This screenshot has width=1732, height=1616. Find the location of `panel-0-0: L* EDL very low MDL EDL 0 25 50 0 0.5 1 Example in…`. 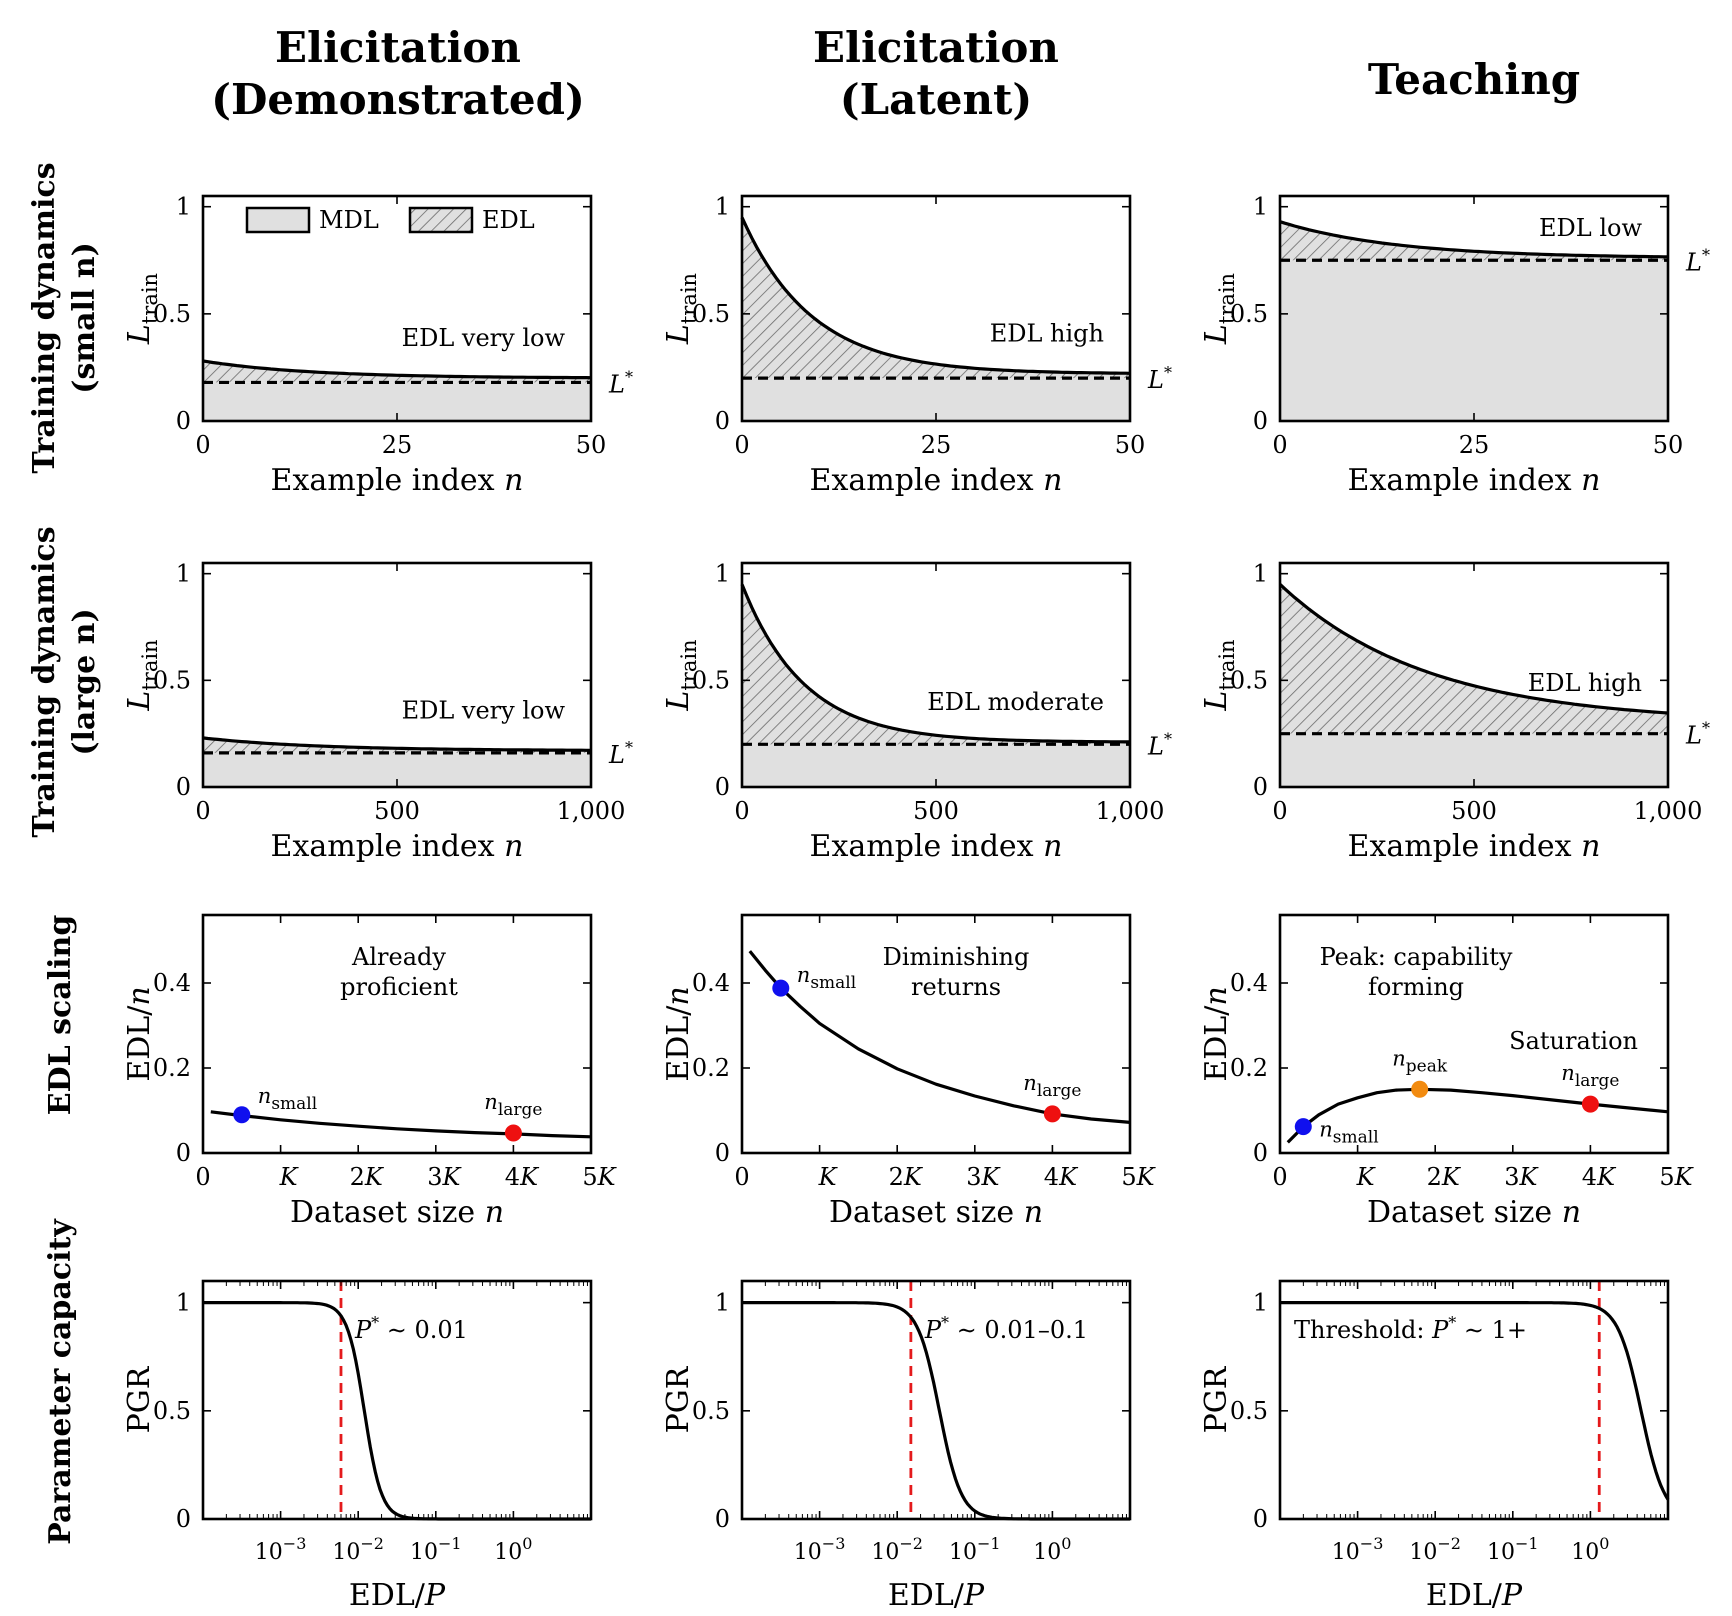

panel-0-0: L* EDL very low MDL EDL 0 25 50 0 0.5 1 Example in… is located at coordinates (377, 345).